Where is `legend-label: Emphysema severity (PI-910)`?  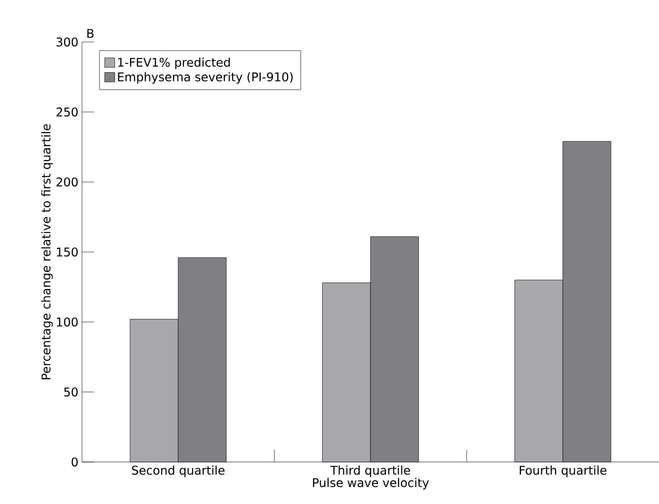 legend-label: Emphysema severity (PI-910) is located at coordinates (205, 78).